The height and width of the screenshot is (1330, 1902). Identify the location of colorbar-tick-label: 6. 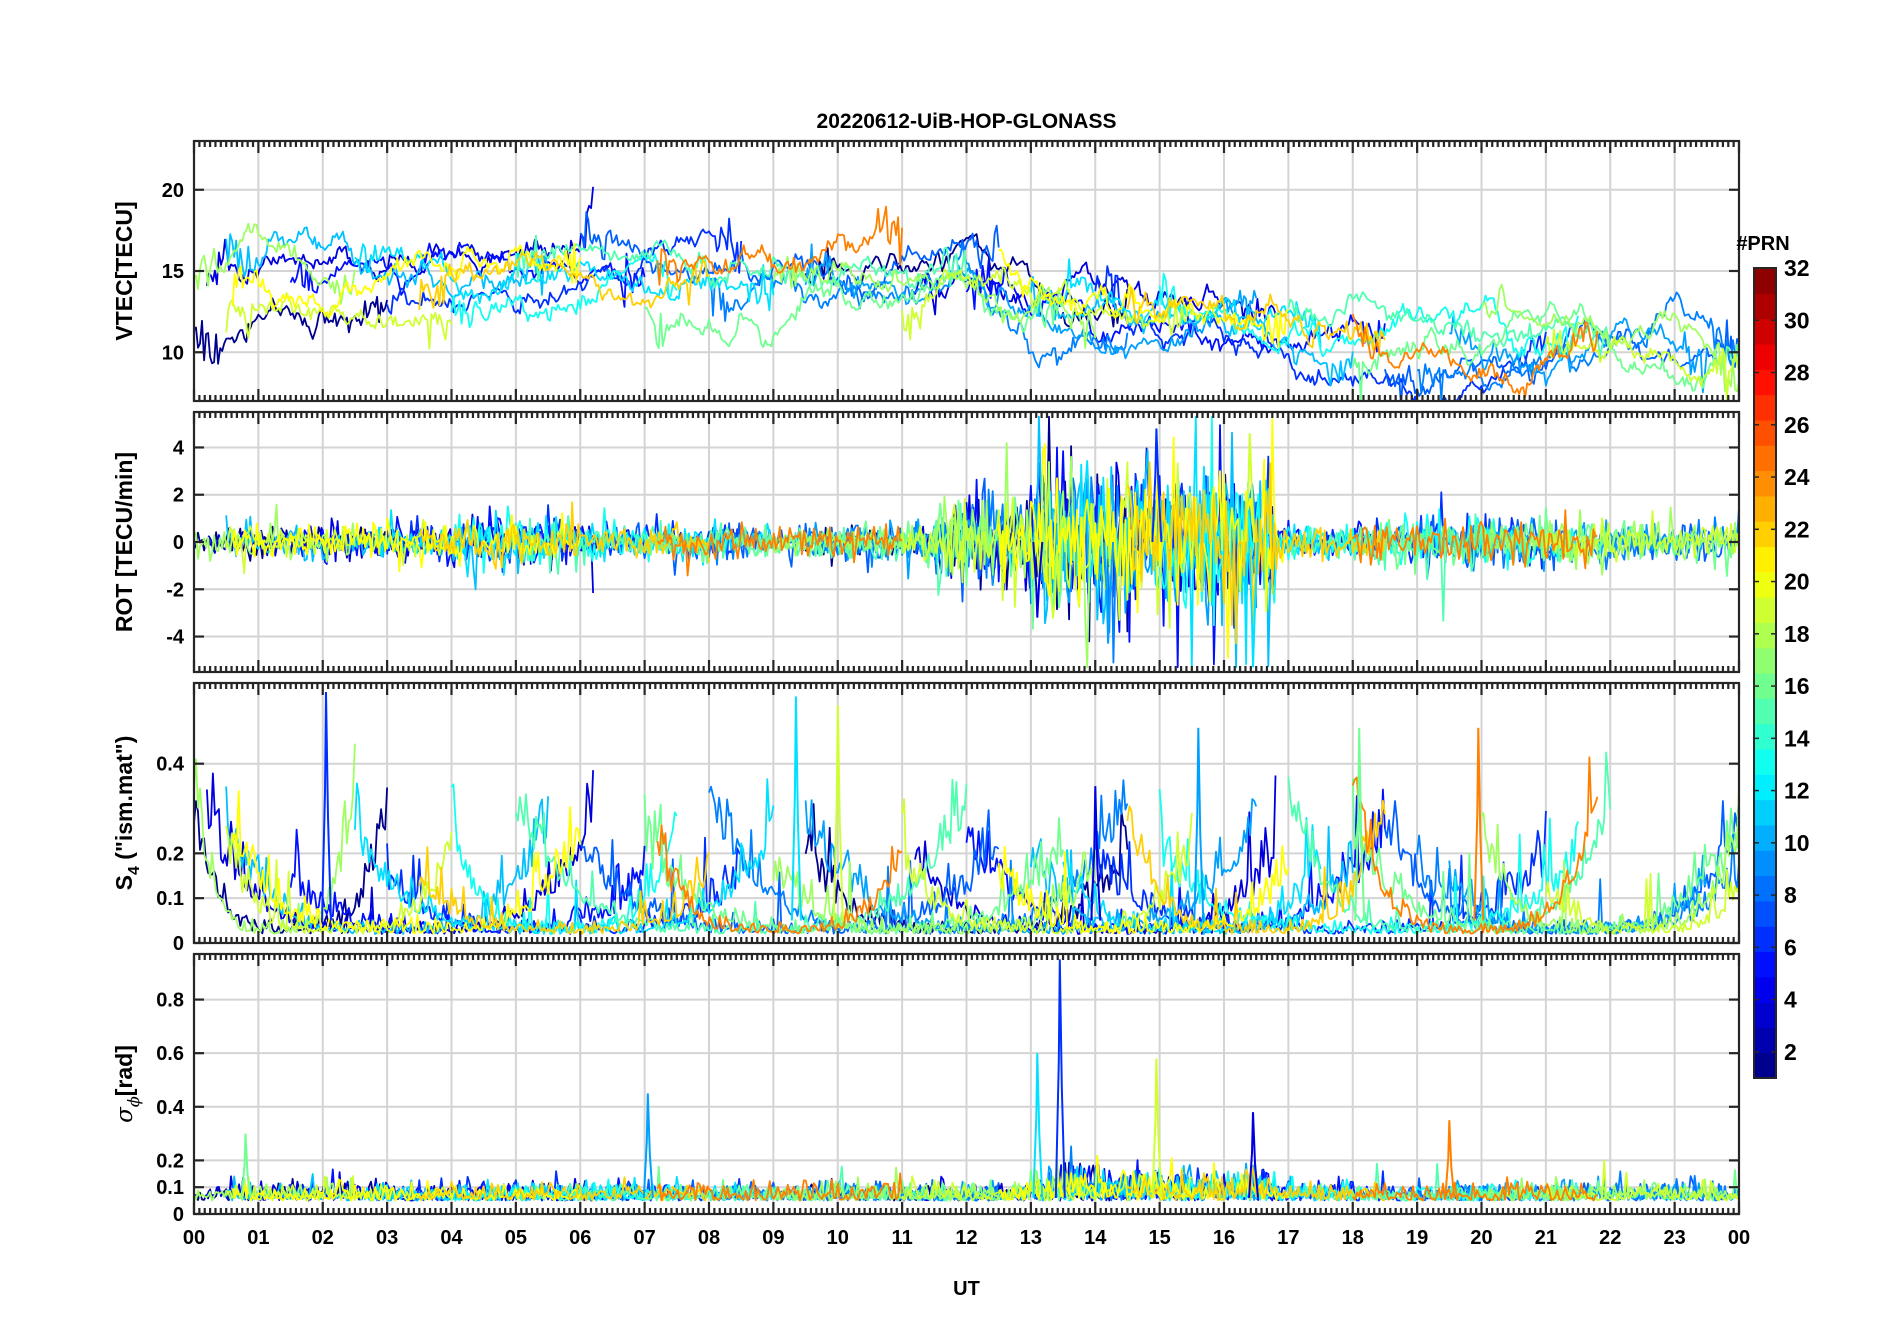
(1790, 947).